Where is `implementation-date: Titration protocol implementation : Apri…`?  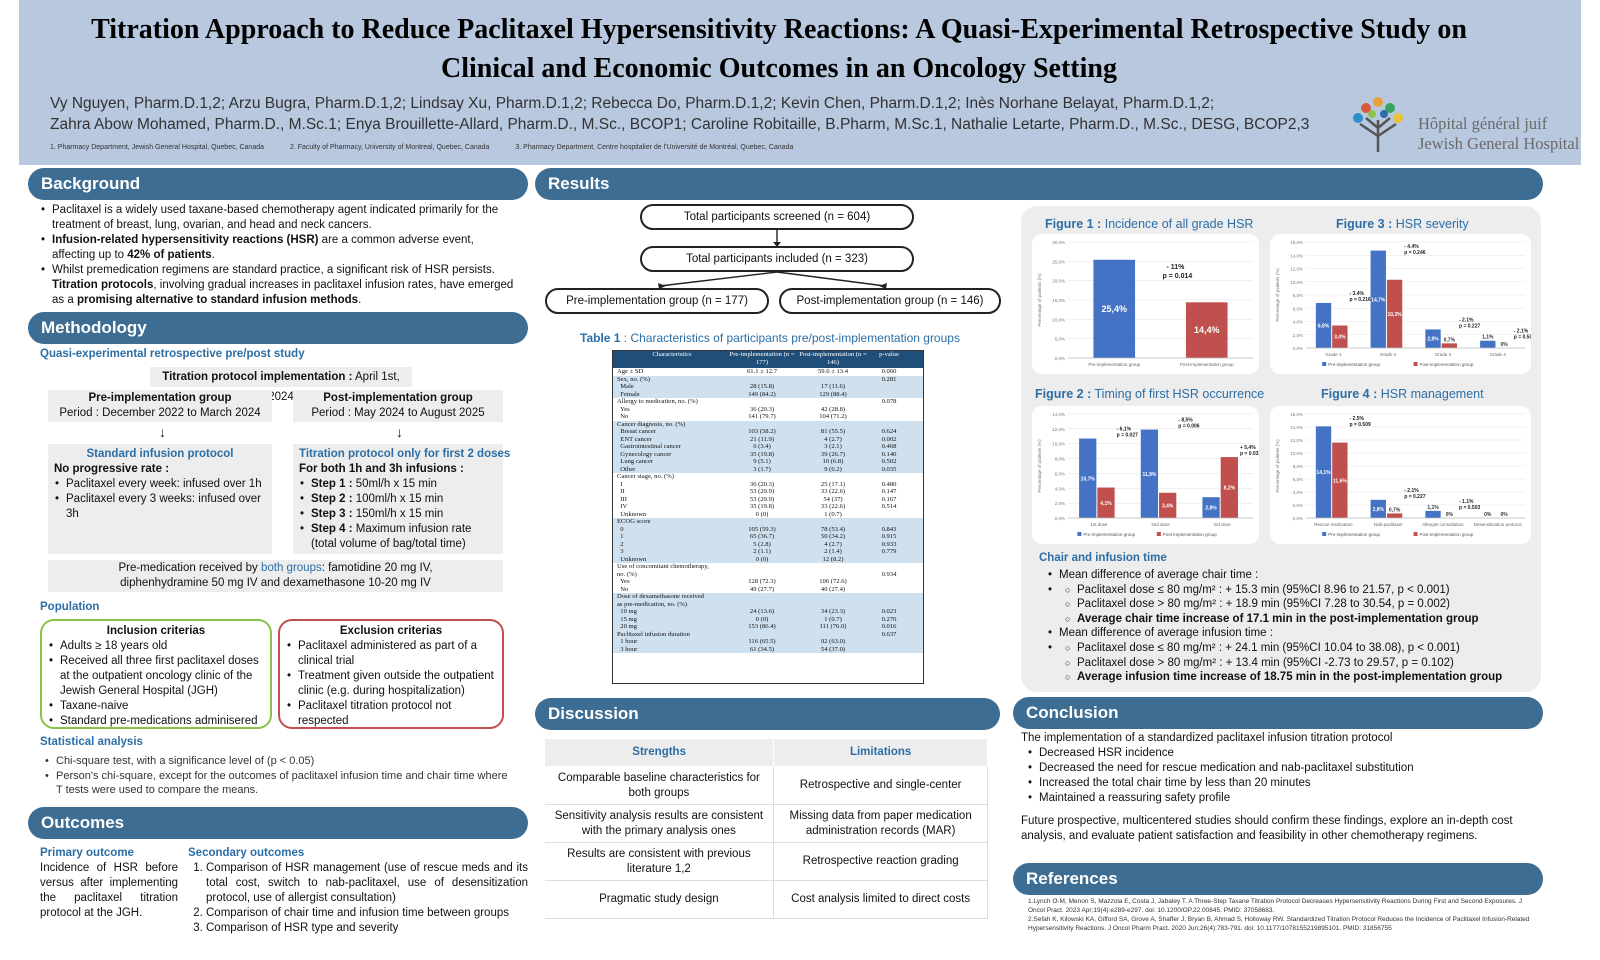 implementation-date: Titration protocol implementation : Apri… is located at coordinates (281, 385).